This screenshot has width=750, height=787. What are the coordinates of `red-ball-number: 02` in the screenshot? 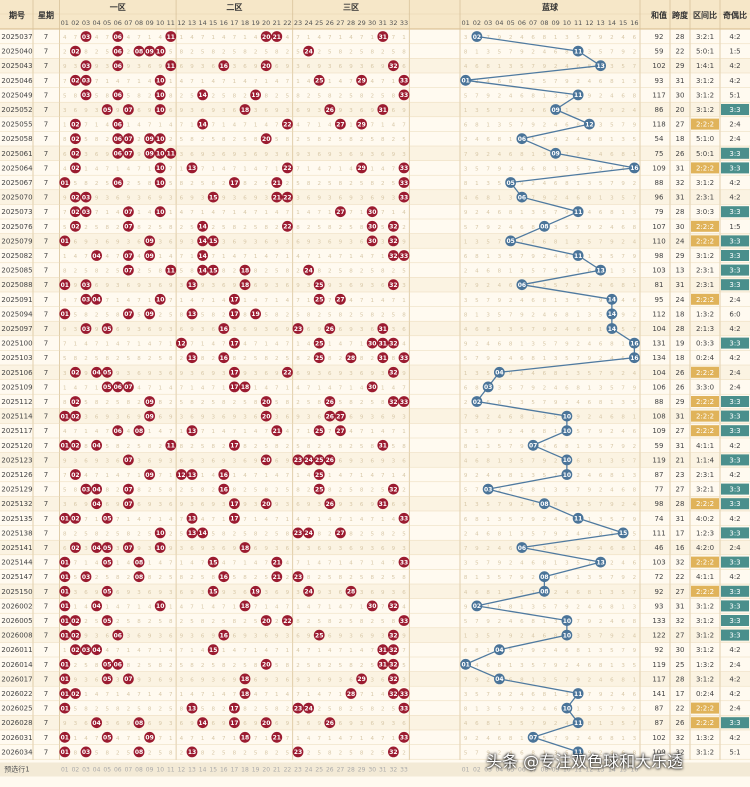 It's located at (75, 139).